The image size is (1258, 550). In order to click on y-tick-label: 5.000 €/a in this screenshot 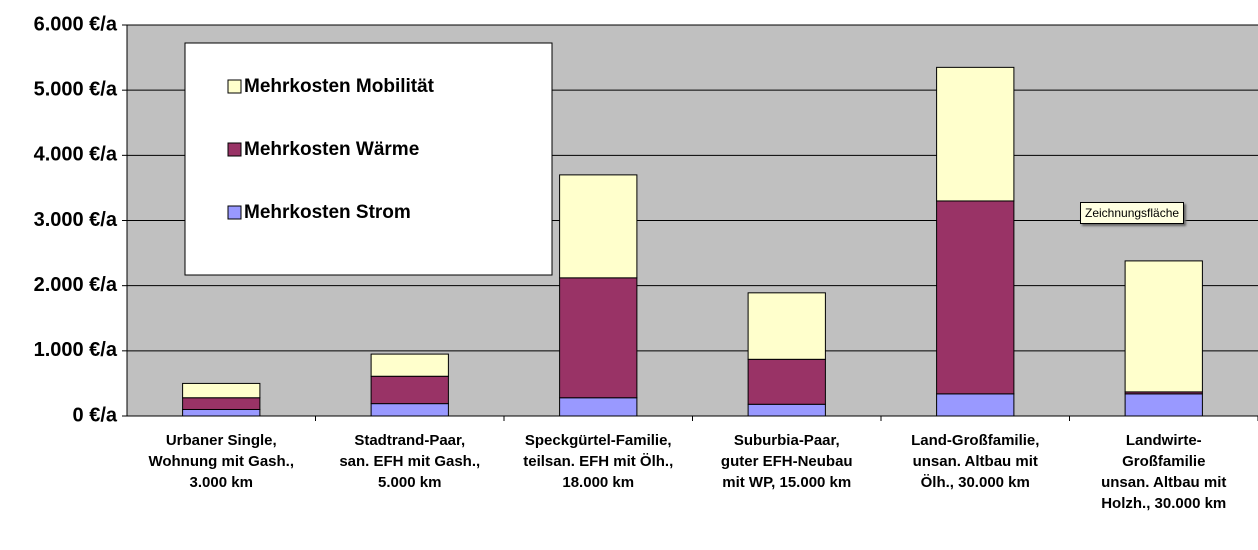, I will do `click(76, 89)`.